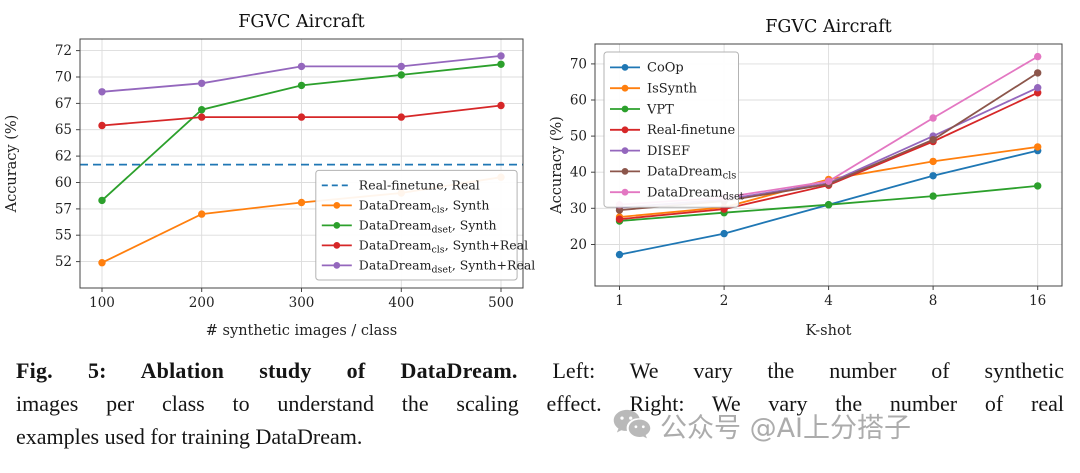  What do you see at coordinates (578, 245) in the screenshot?
I see `svg-text: 20` at bounding box center [578, 245].